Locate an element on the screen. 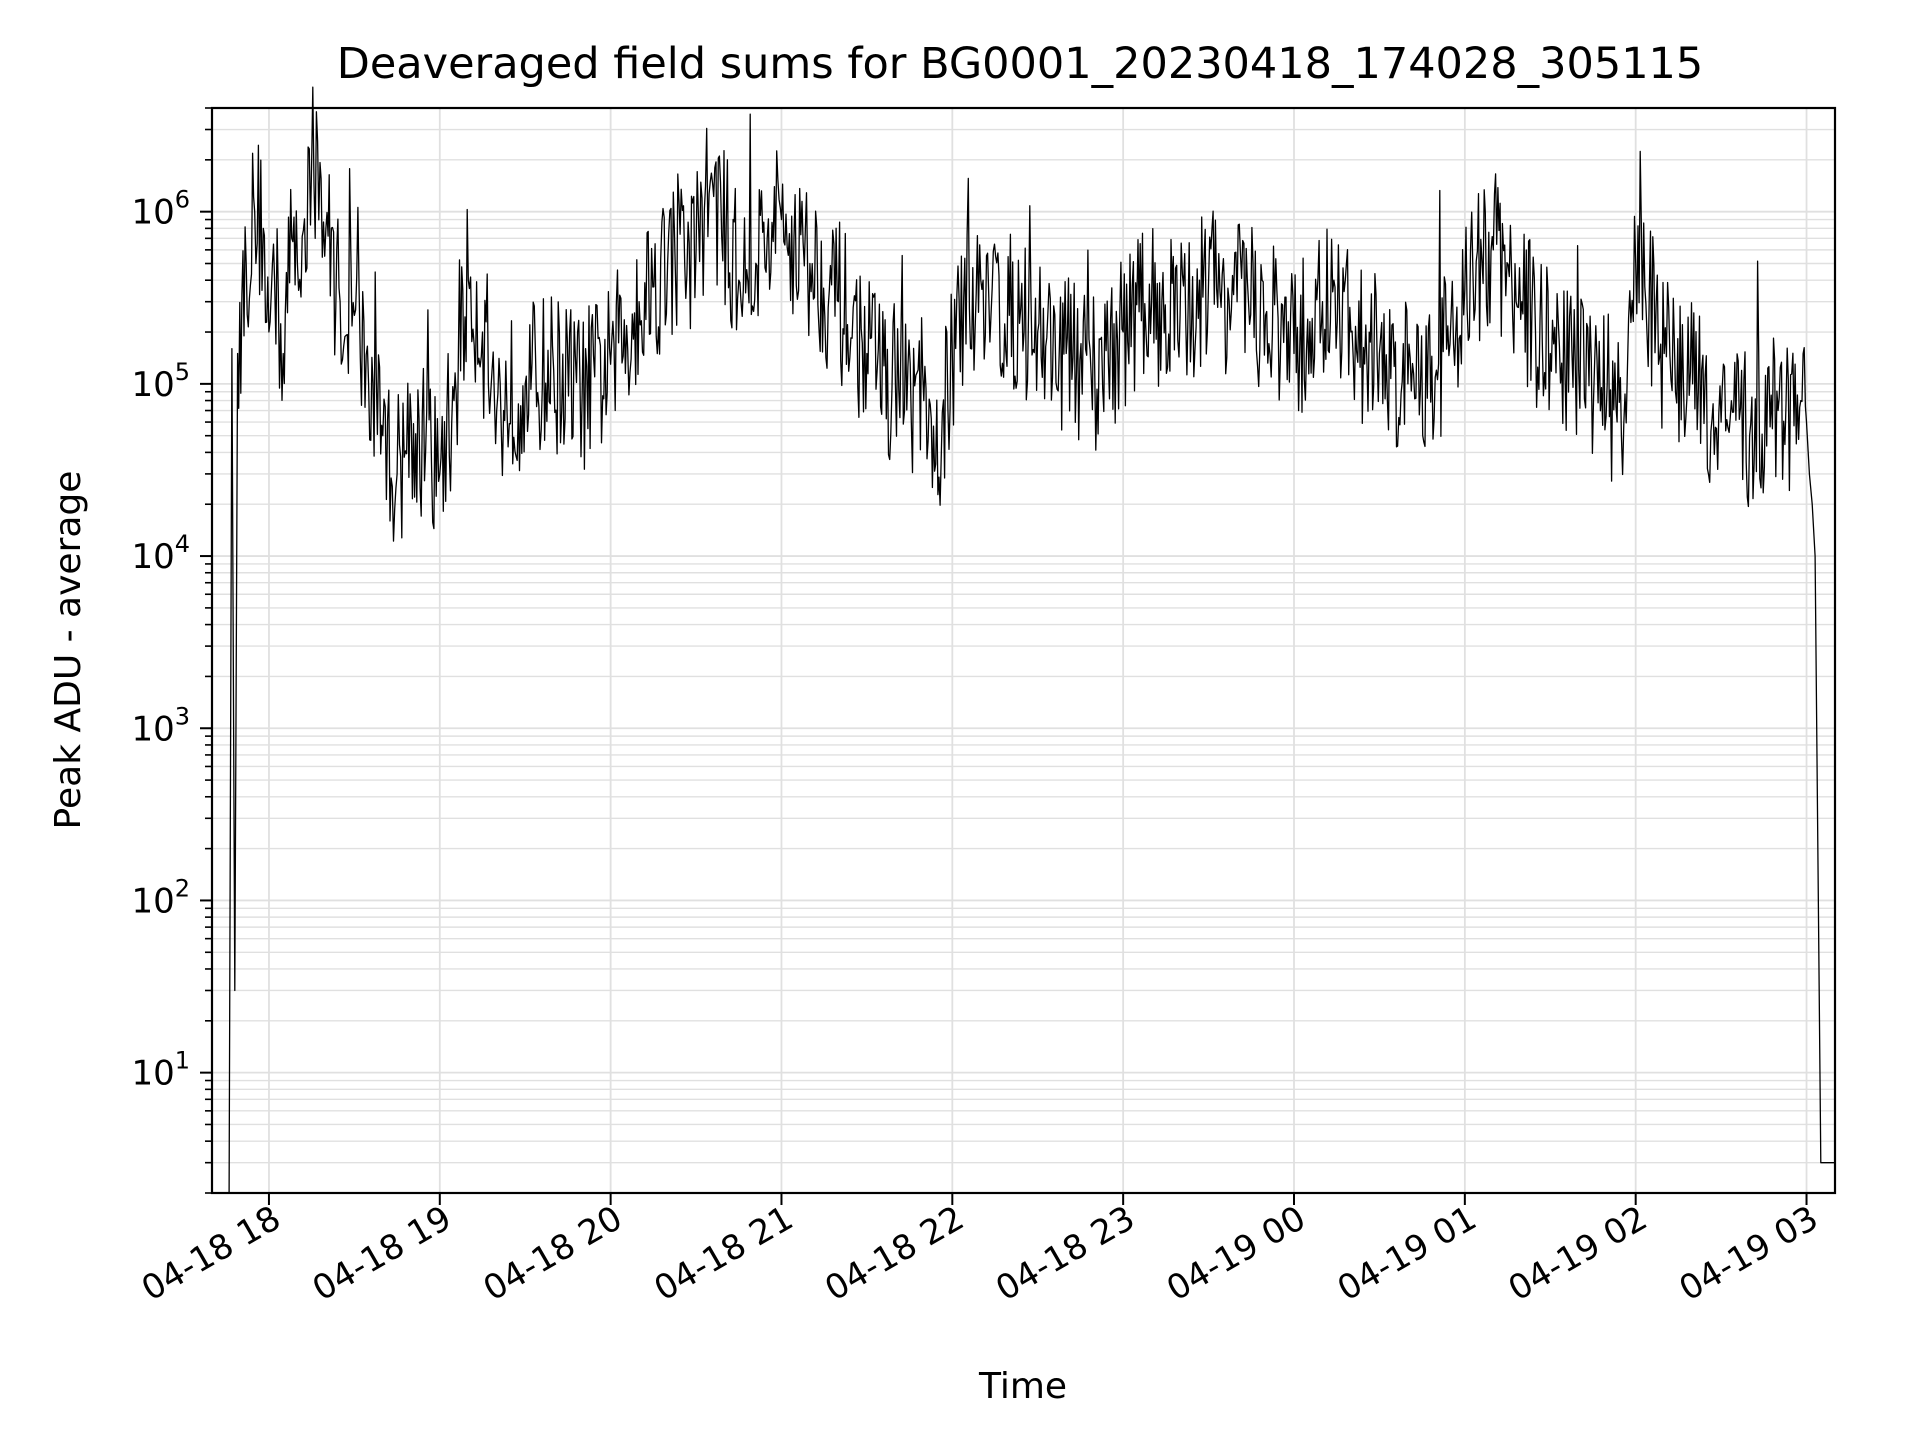  y-tick-label: 10¹ is located at coordinates (160, 1070).